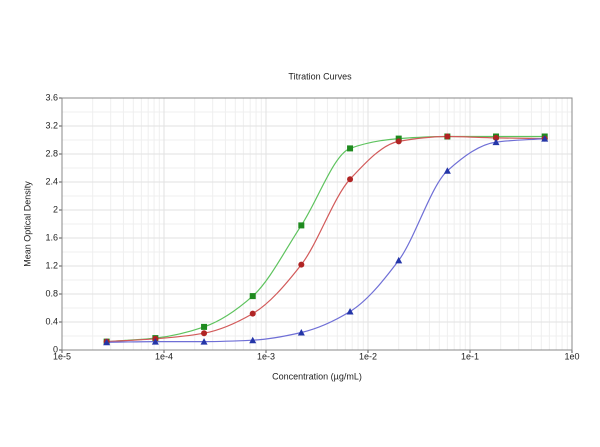 The width and height of the screenshot is (600, 447). I want to click on y-tick-label: 2.8, so click(51, 153).